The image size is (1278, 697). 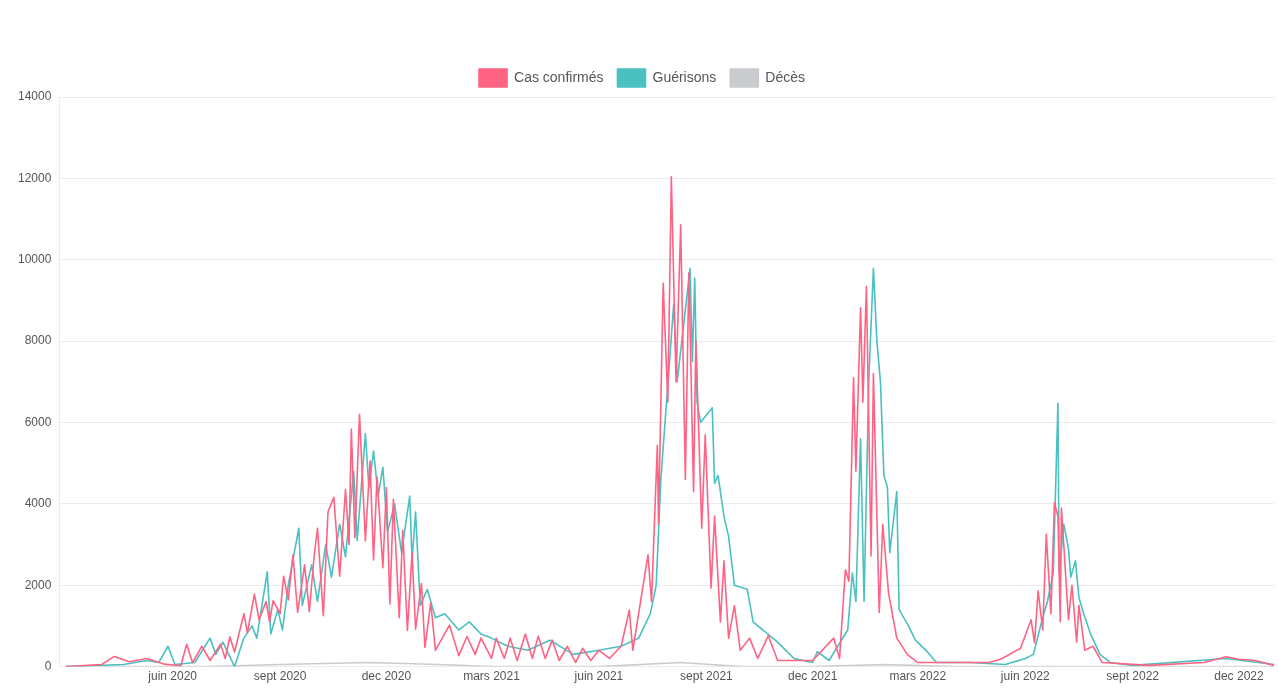 What do you see at coordinates (34, 96) in the screenshot?
I see `y-tick-label: 14000` at bounding box center [34, 96].